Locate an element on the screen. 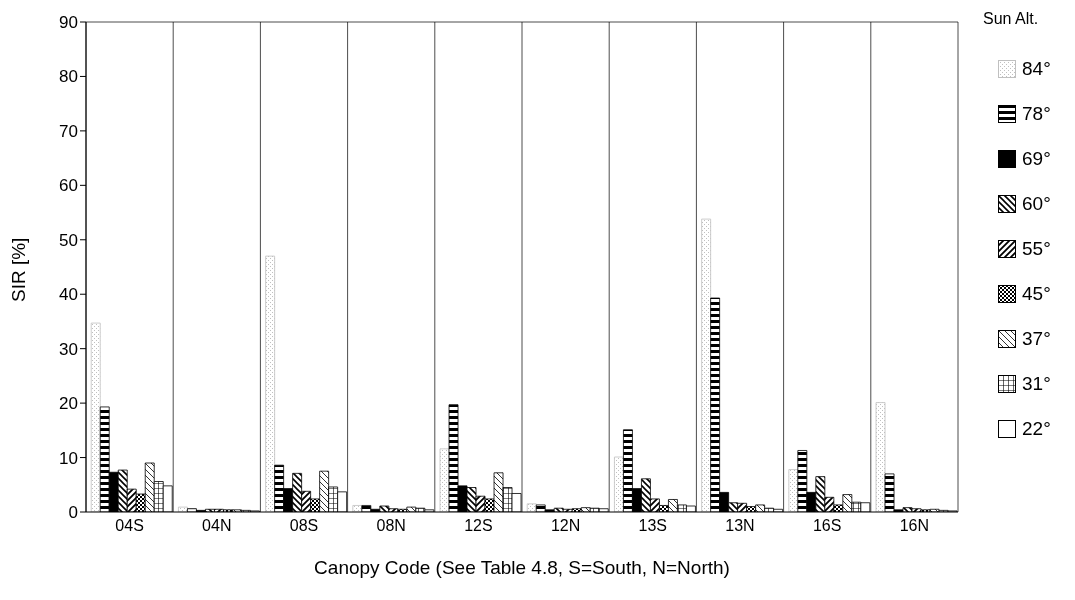 This screenshot has height=600, width=1075. x-tick-label: 12N is located at coordinates (565, 526).